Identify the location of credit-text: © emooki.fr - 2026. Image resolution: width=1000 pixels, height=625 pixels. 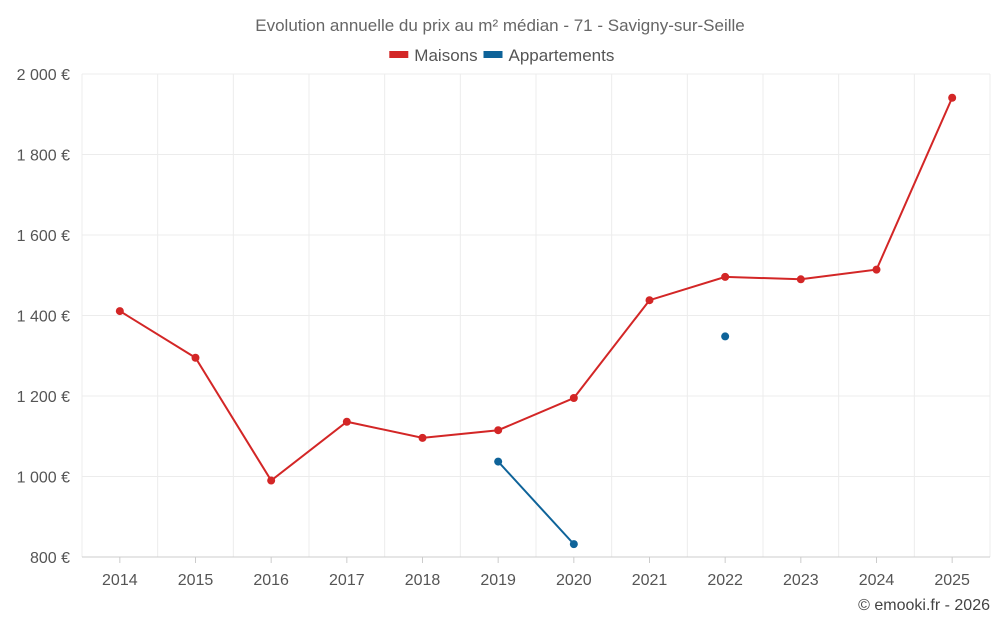
(924, 605).